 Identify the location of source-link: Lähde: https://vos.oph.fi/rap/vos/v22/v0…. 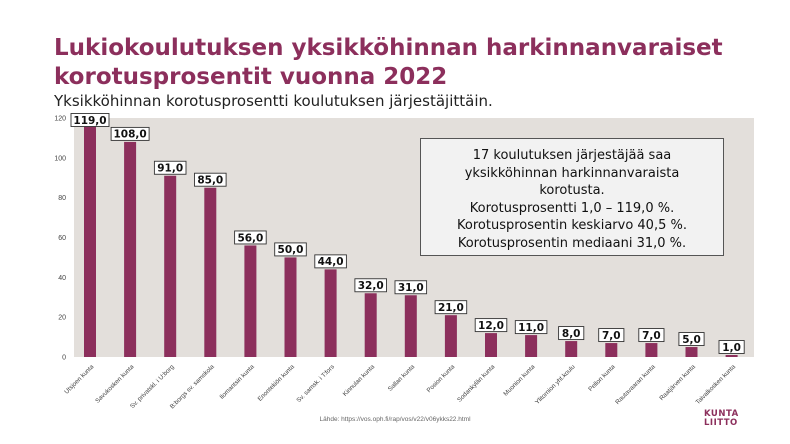
(395, 419).